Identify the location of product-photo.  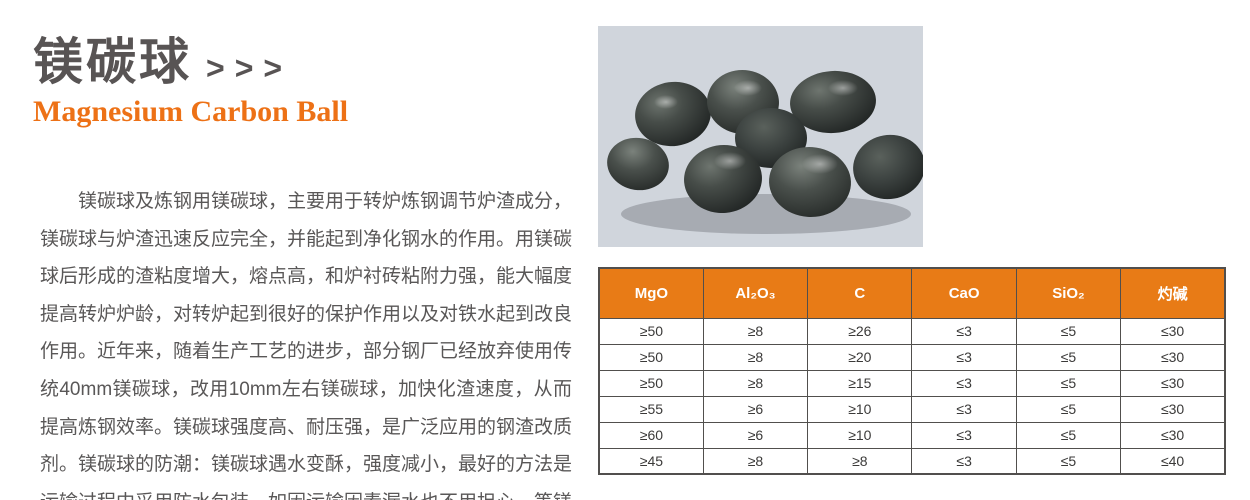
(760, 136).